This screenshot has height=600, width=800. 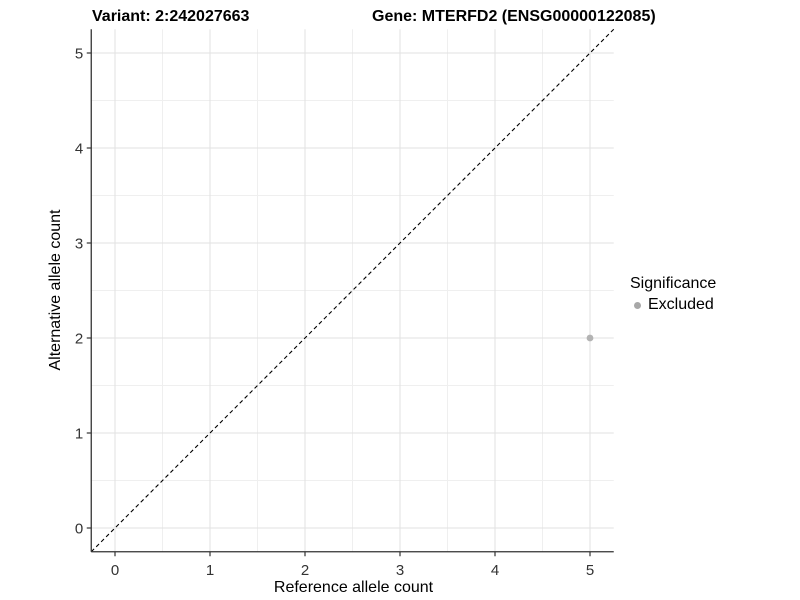 I want to click on y-tick-label: 2, so click(x=79, y=339).